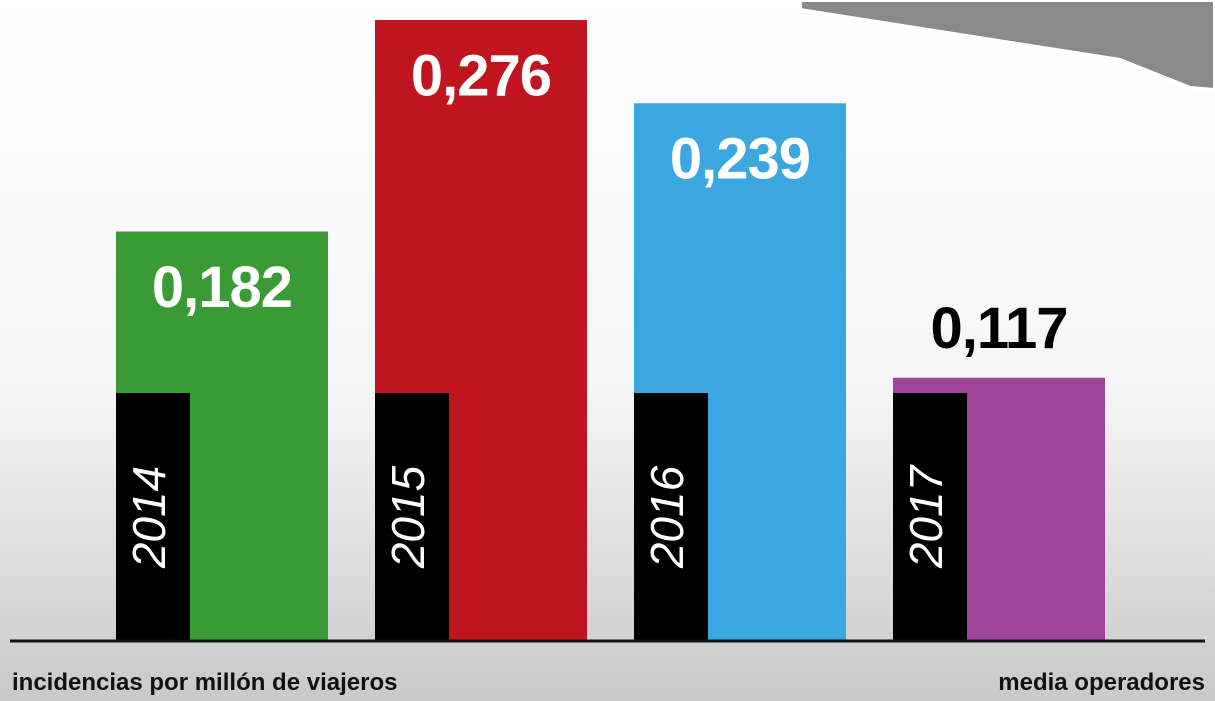 The width and height of the screenshot is (1215, 701). Describe the element at coordinates (149, 517) in the screenshot. I see `x-tick-label: 2014` at that location.